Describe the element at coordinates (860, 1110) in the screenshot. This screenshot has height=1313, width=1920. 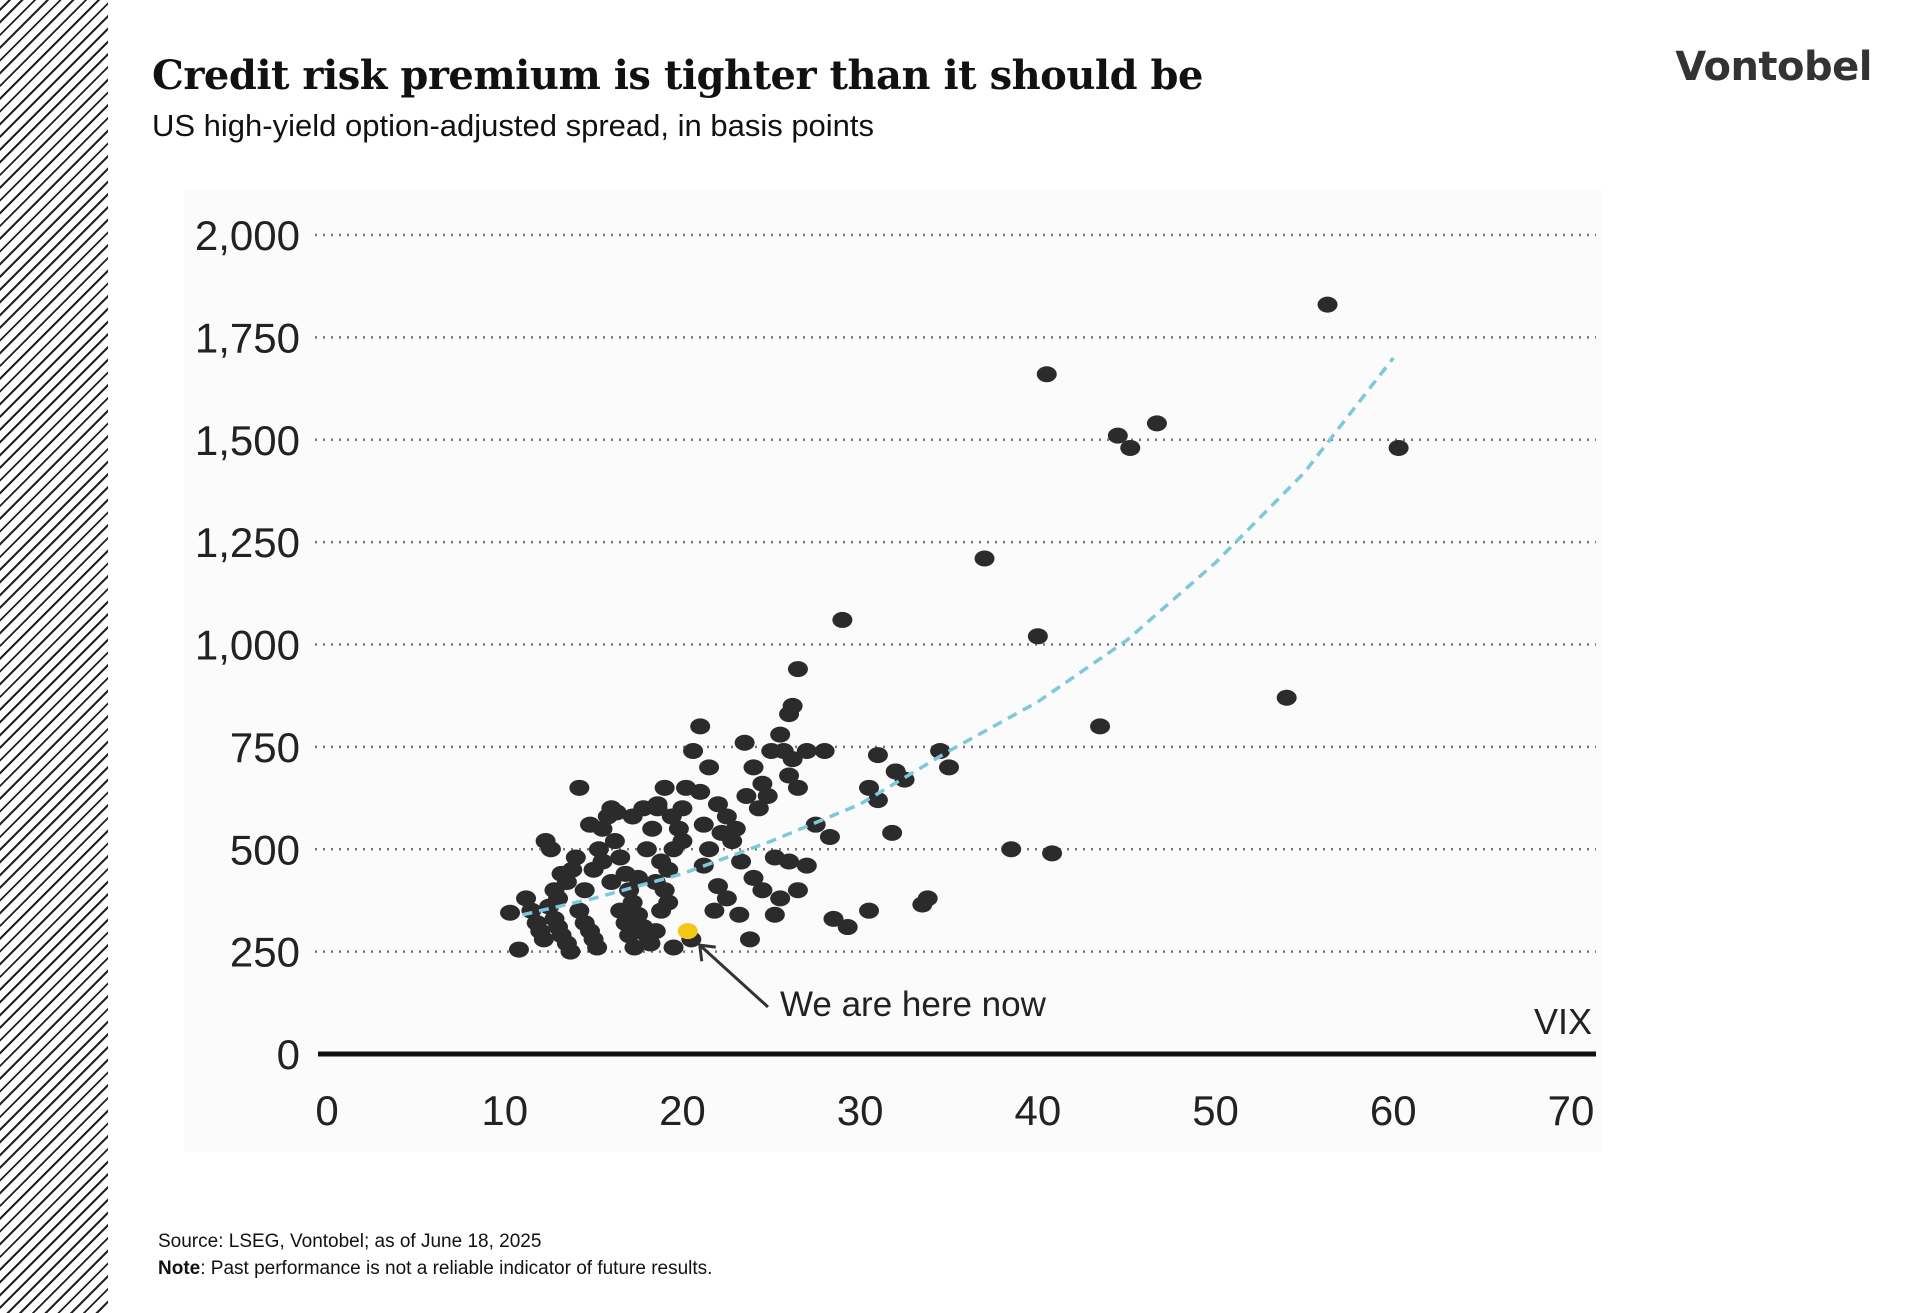
I see `x-tick-label: 30` at that location.